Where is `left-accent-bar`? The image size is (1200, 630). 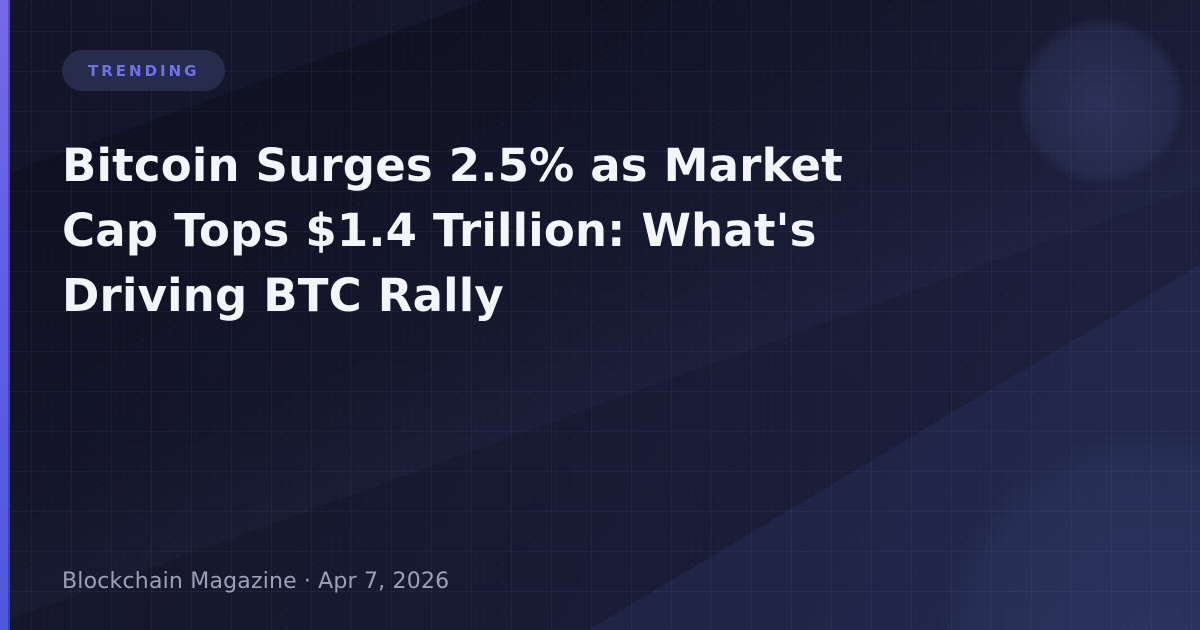
left-accent-bar is located at coordinates (5, 315).